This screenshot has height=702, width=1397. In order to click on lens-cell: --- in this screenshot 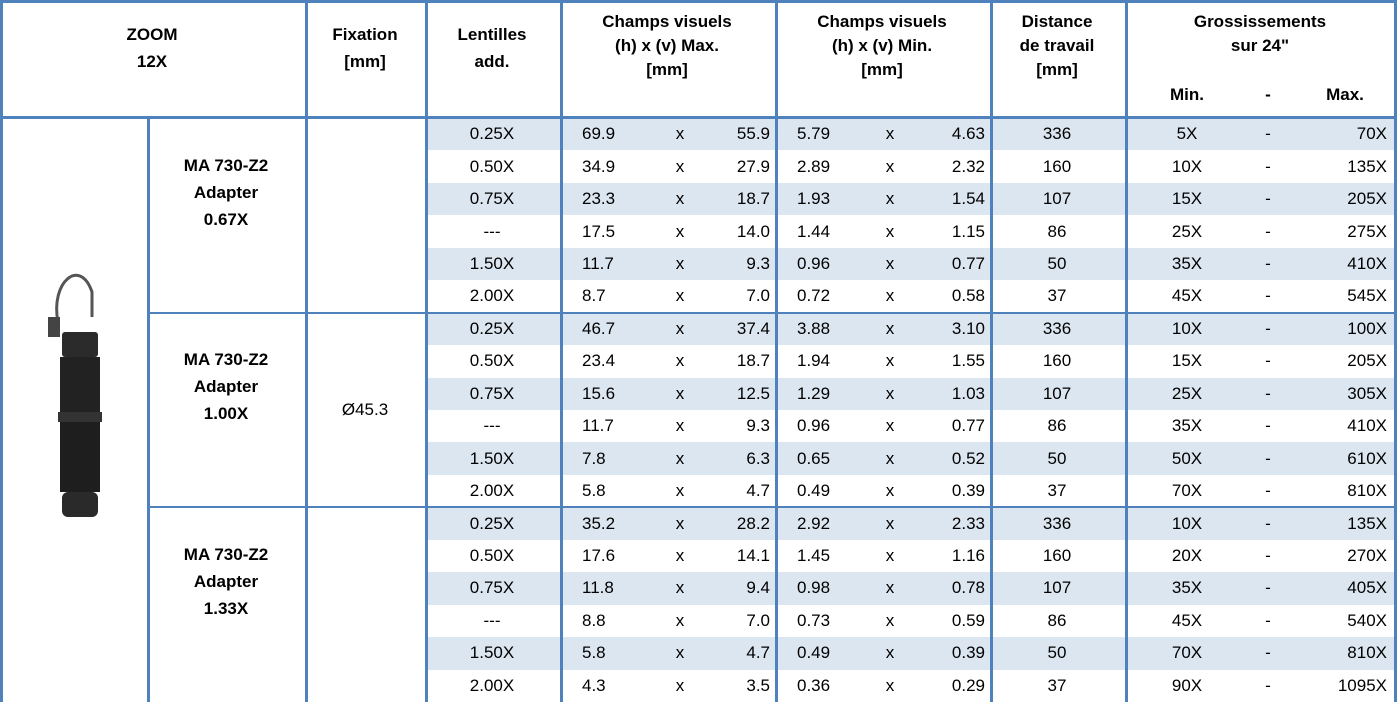, I will do `click(492, 231)`.